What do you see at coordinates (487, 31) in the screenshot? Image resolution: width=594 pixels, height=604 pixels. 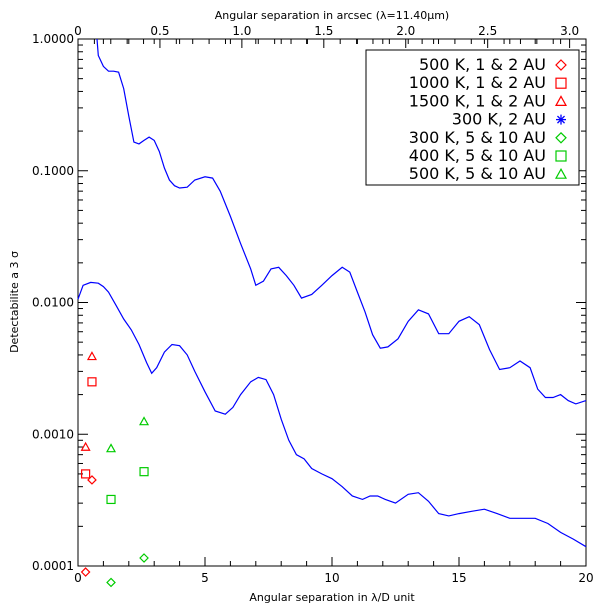 I see `top-x-tick-label: 2.5` at bounding box center [487, 31].